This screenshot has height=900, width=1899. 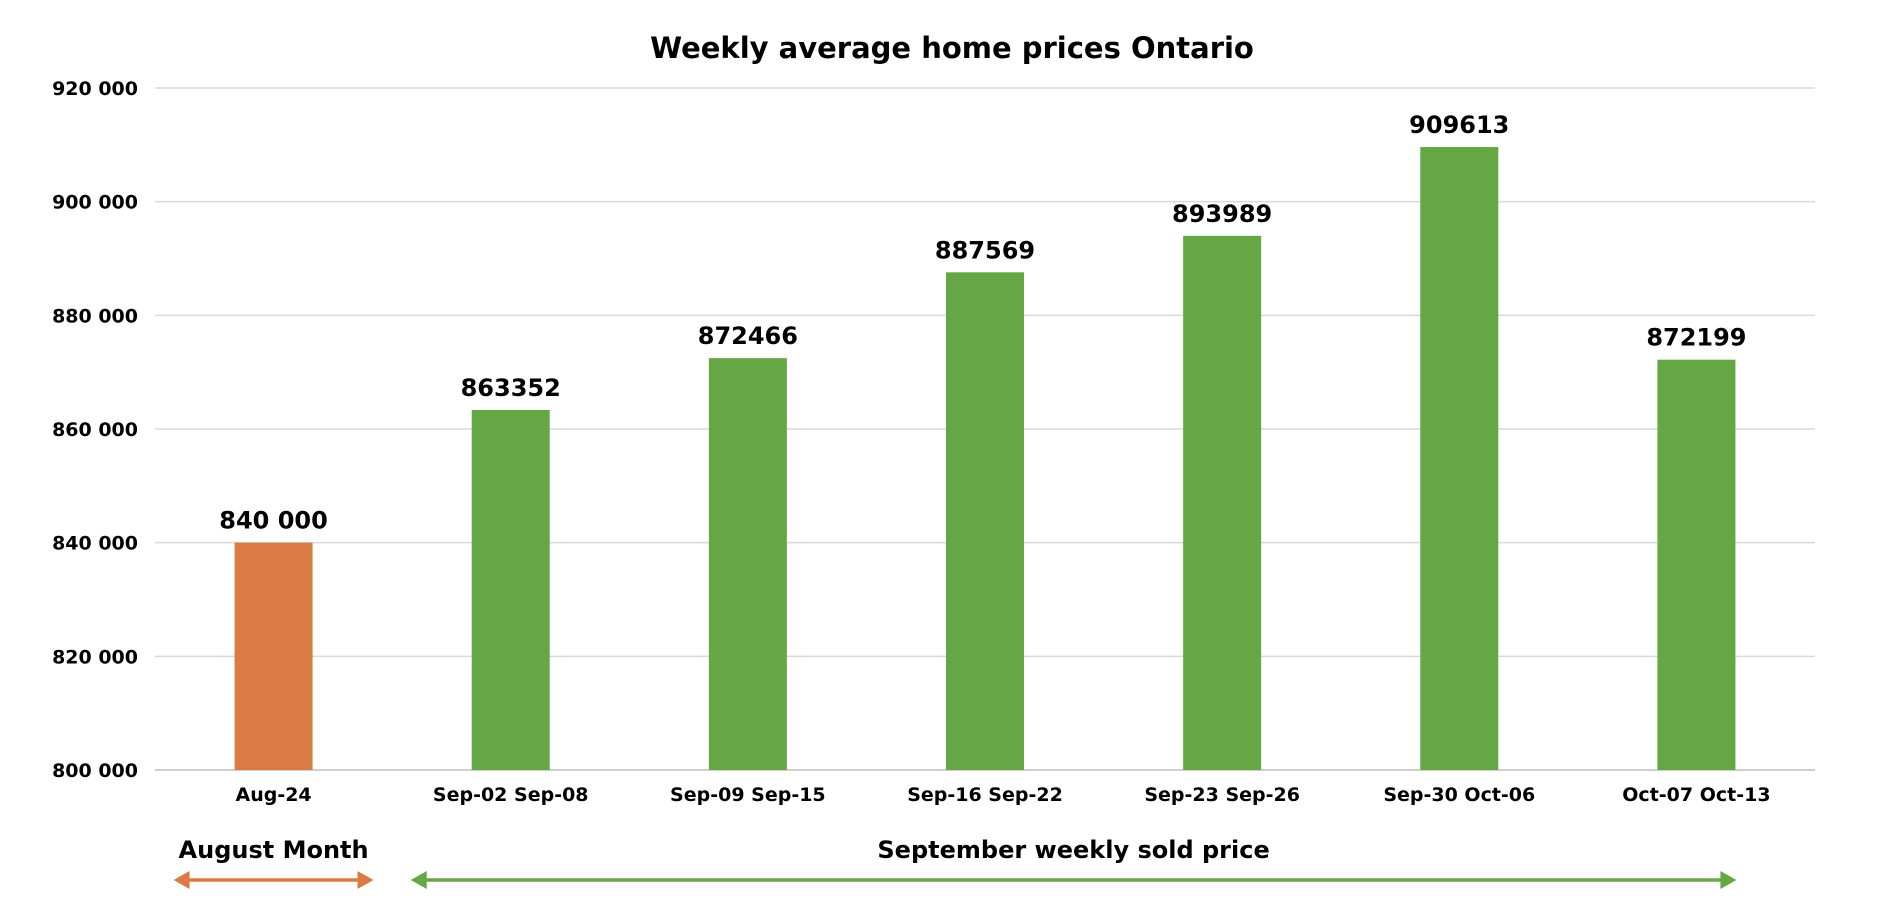 I want to click on data-label: 909613, so click(x=1459, y=125).